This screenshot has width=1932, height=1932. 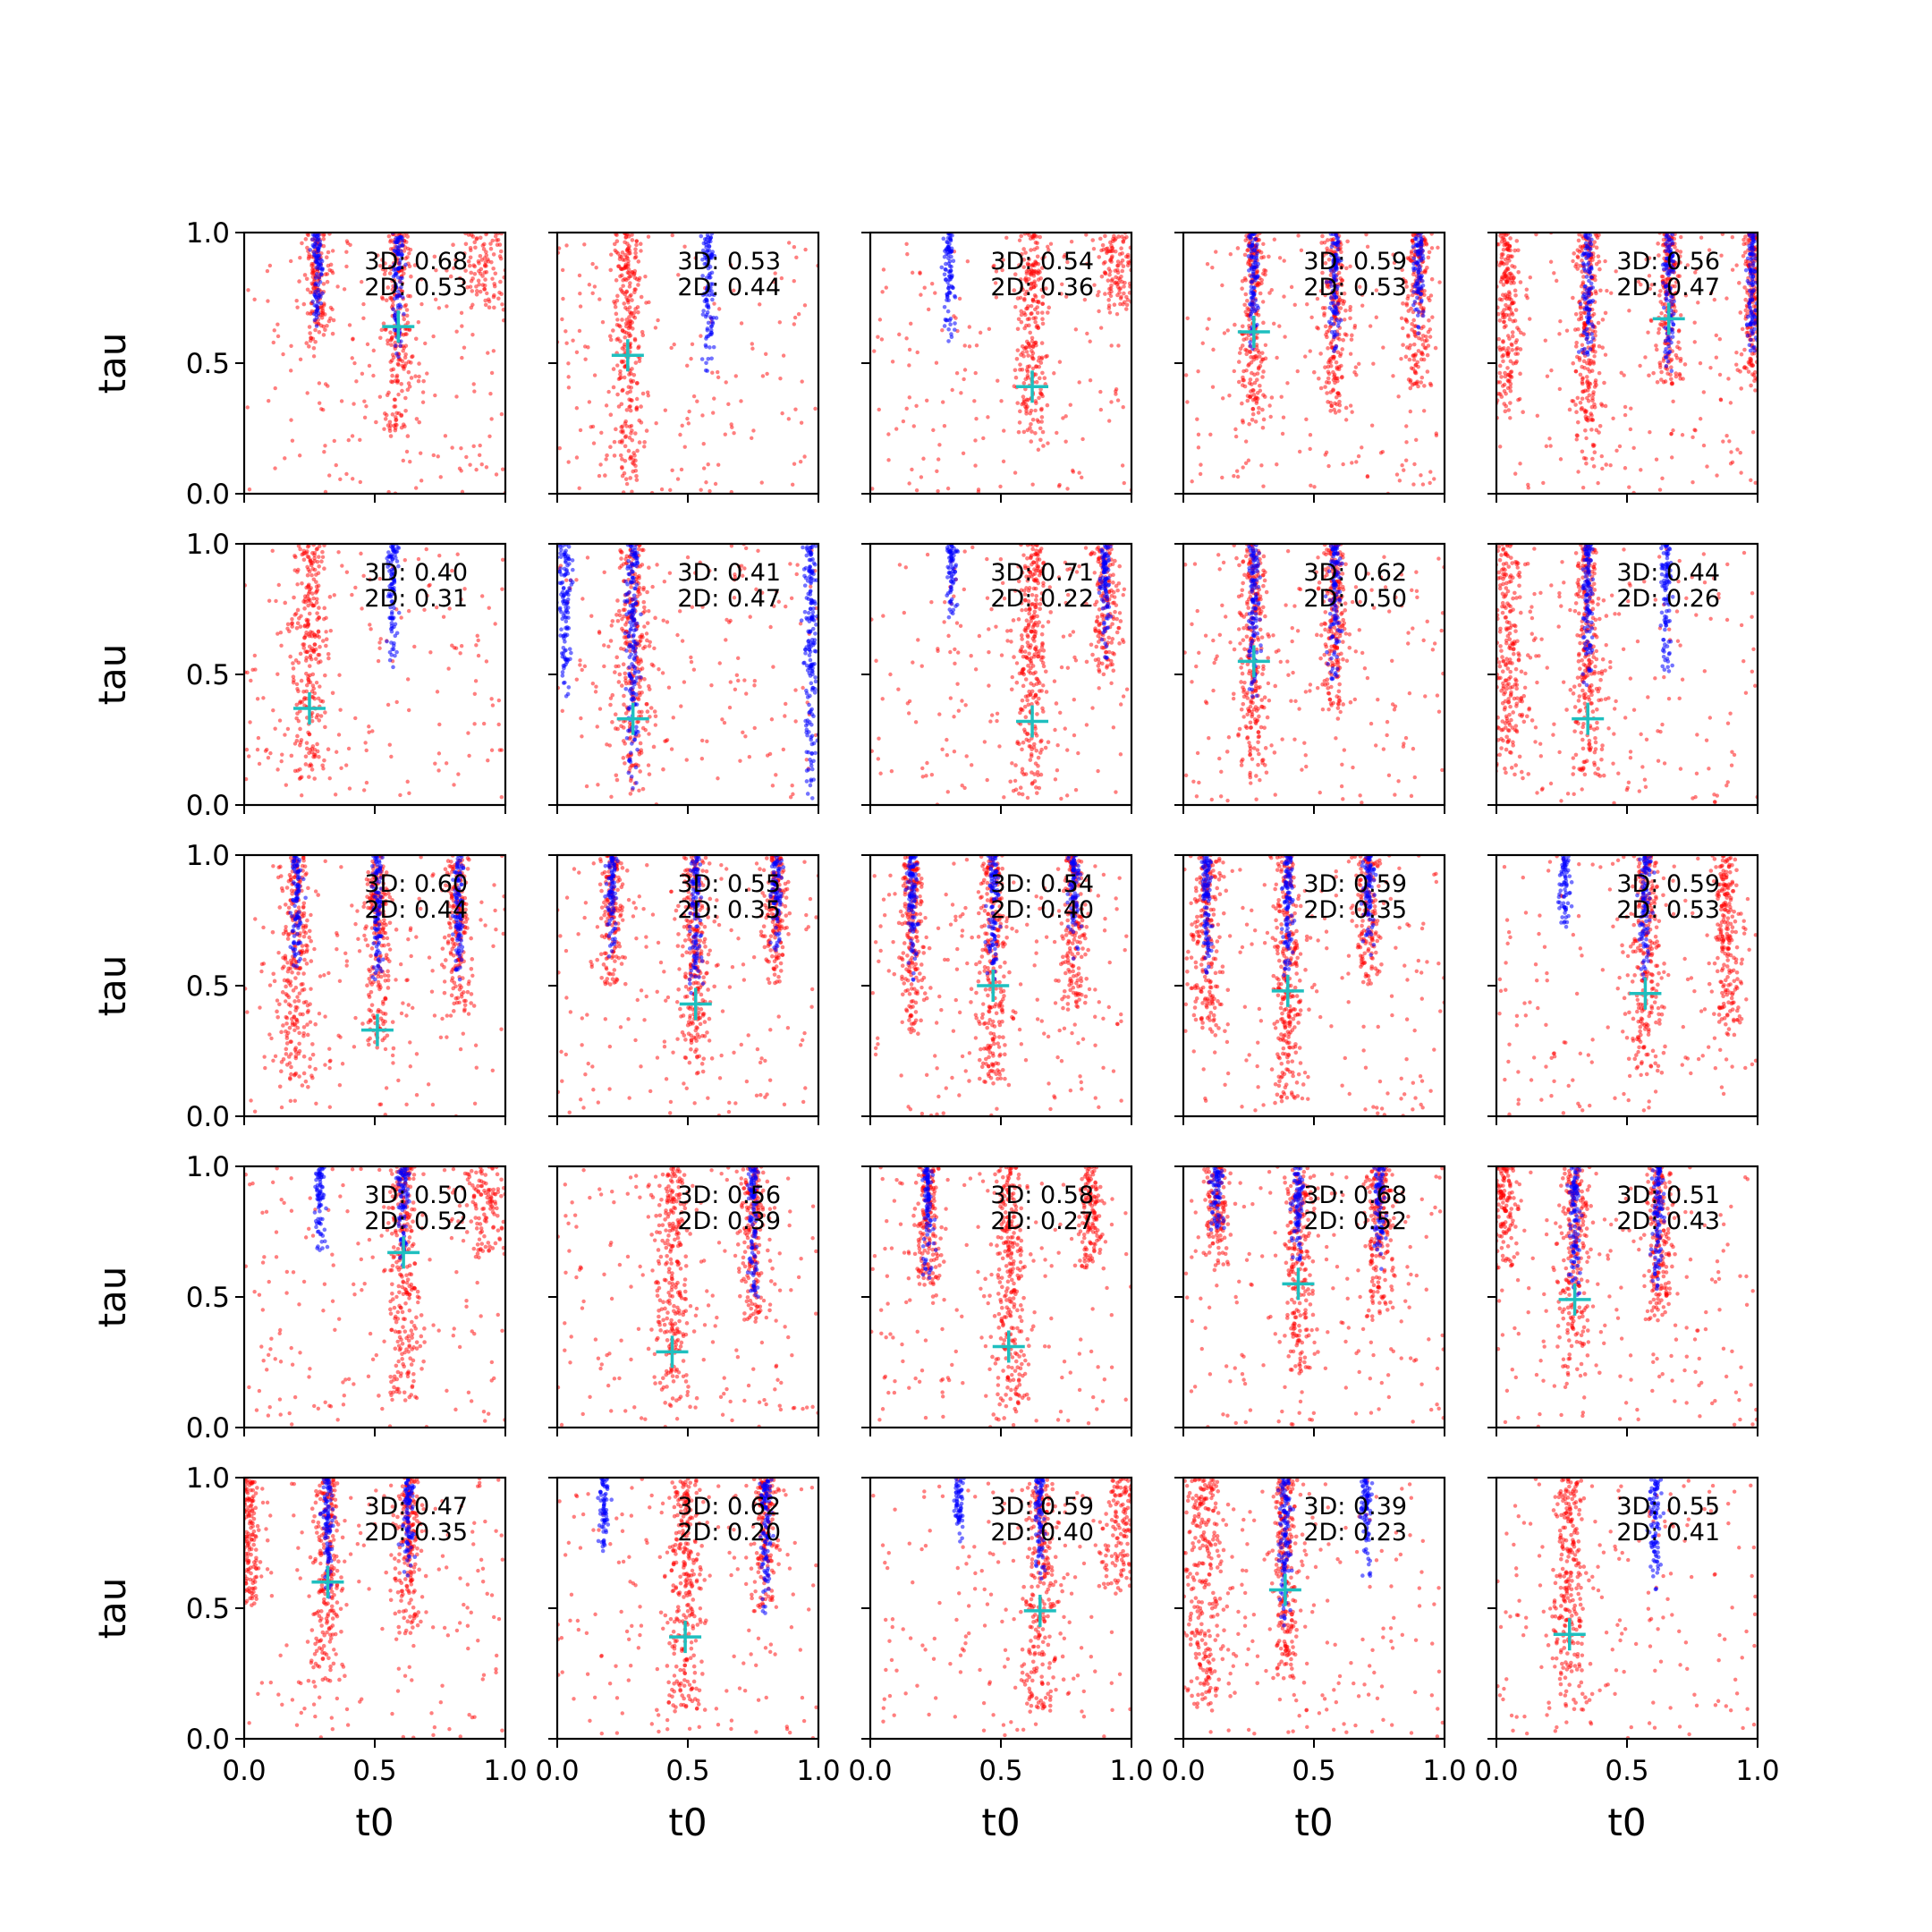 I want to click on score-3d: 3D: 0.68, so click(x=416, y=261).